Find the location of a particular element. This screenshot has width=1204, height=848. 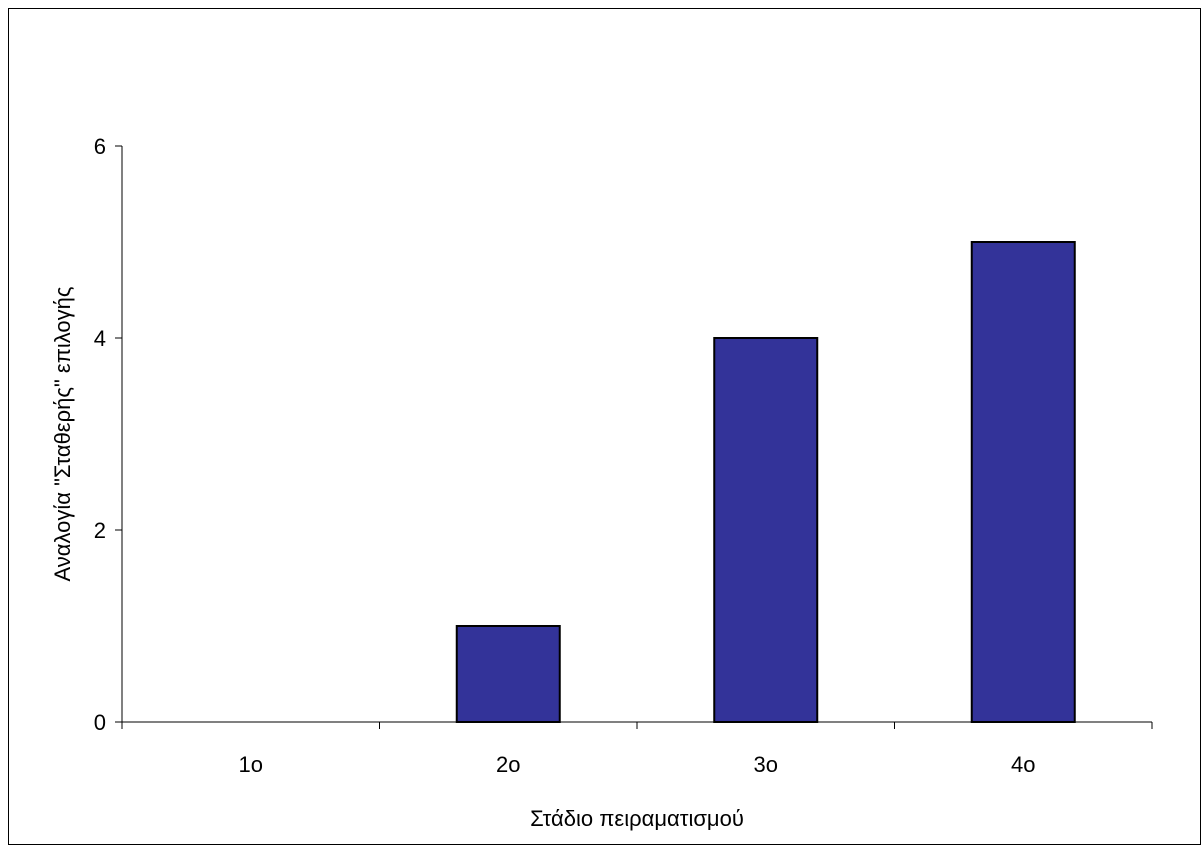

y-tick-label: 0 is located at coordinates (100, 722).